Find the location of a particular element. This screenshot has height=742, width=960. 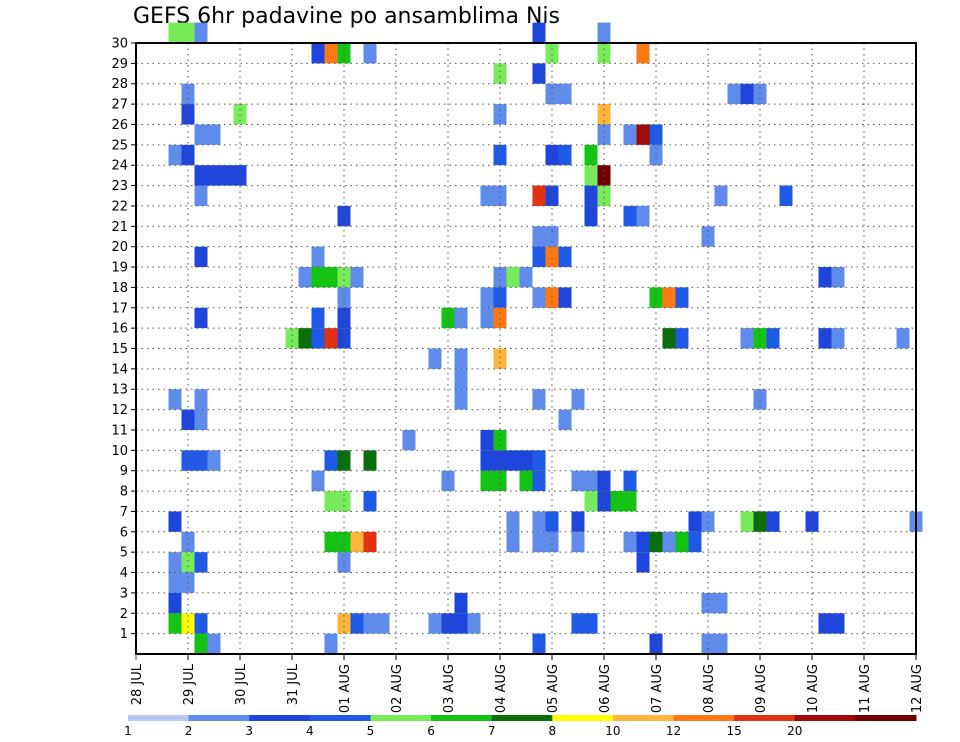

y-tick-label: 11 is located at coordinates (119, 430).